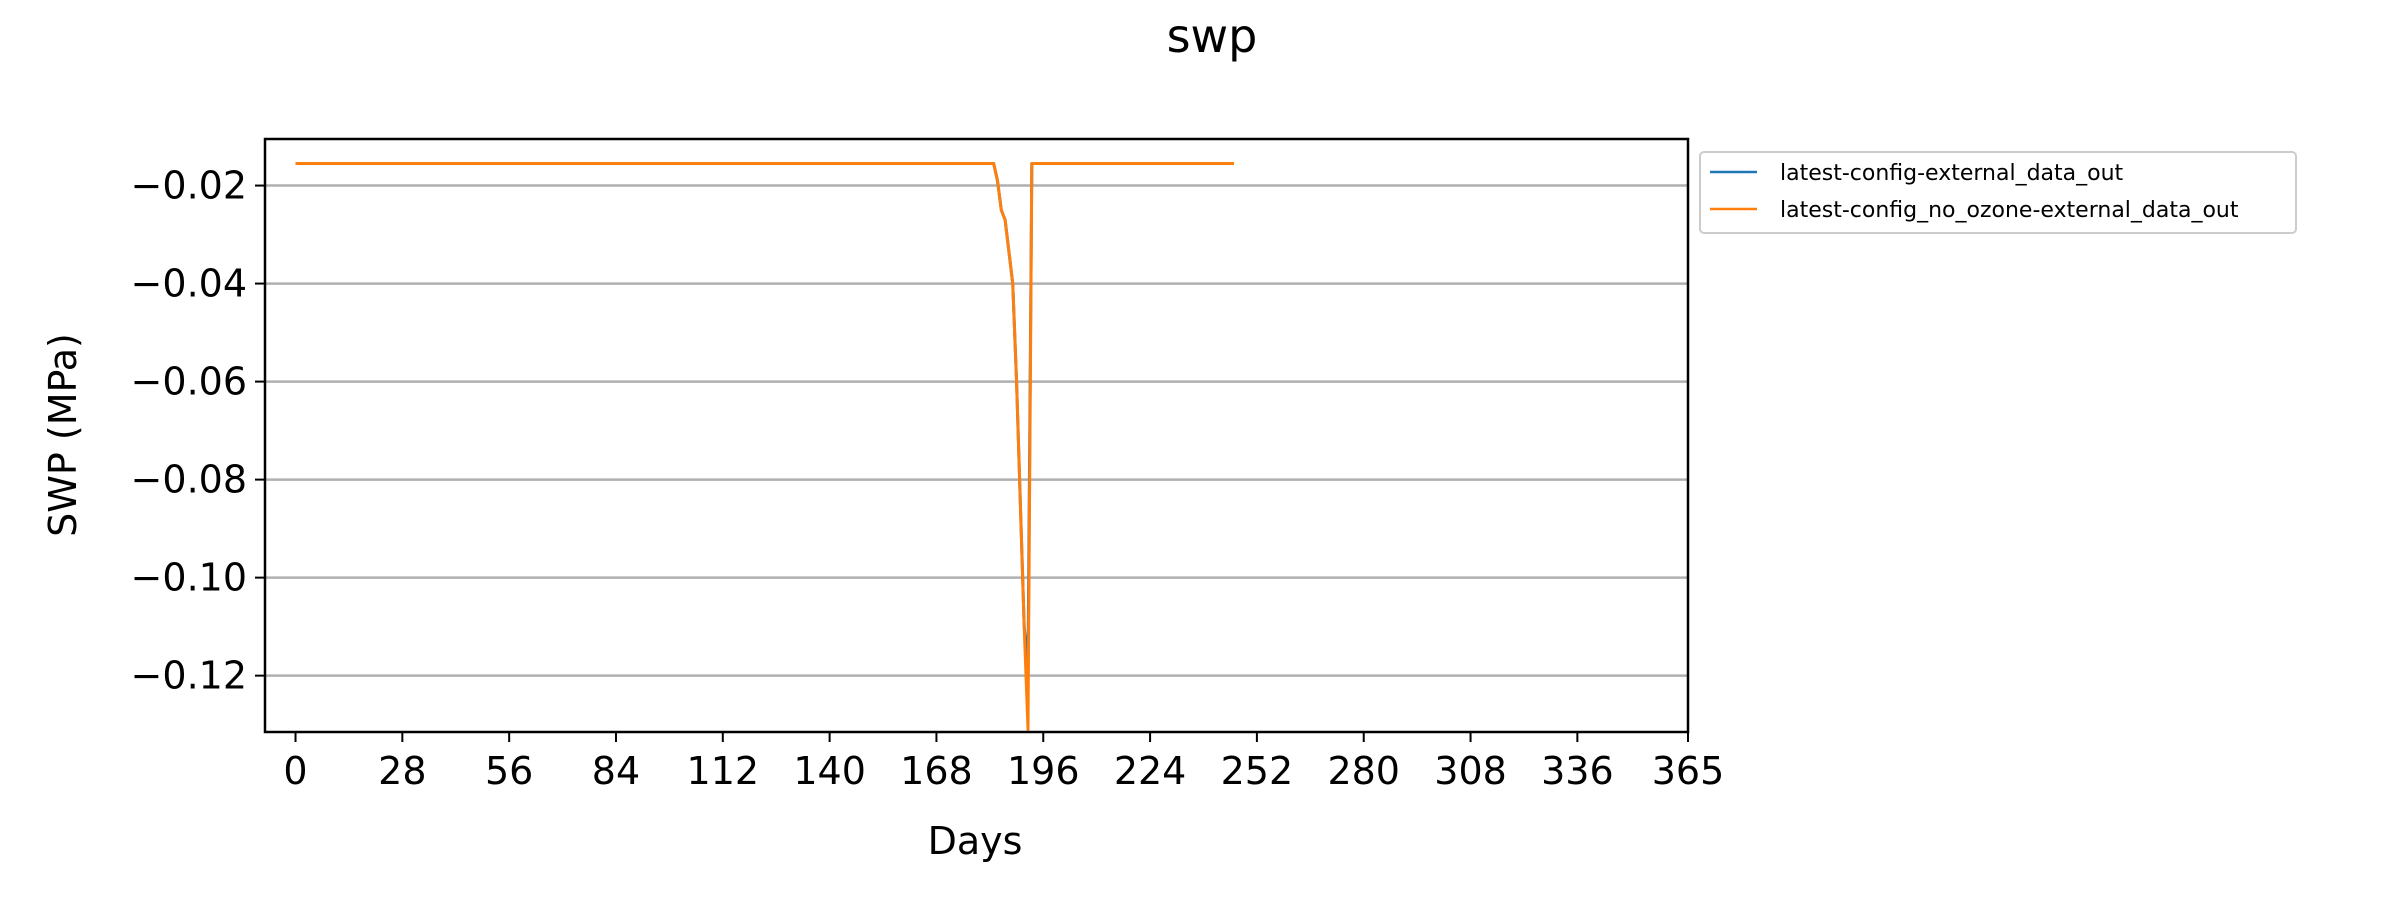 Image resolution: width=2400 pixels, height=900 pixels. What do you see at coordinates (509, 771) in the screenshot?
I see `x-tick-label-2: 56` at bounding box center [509, 771].